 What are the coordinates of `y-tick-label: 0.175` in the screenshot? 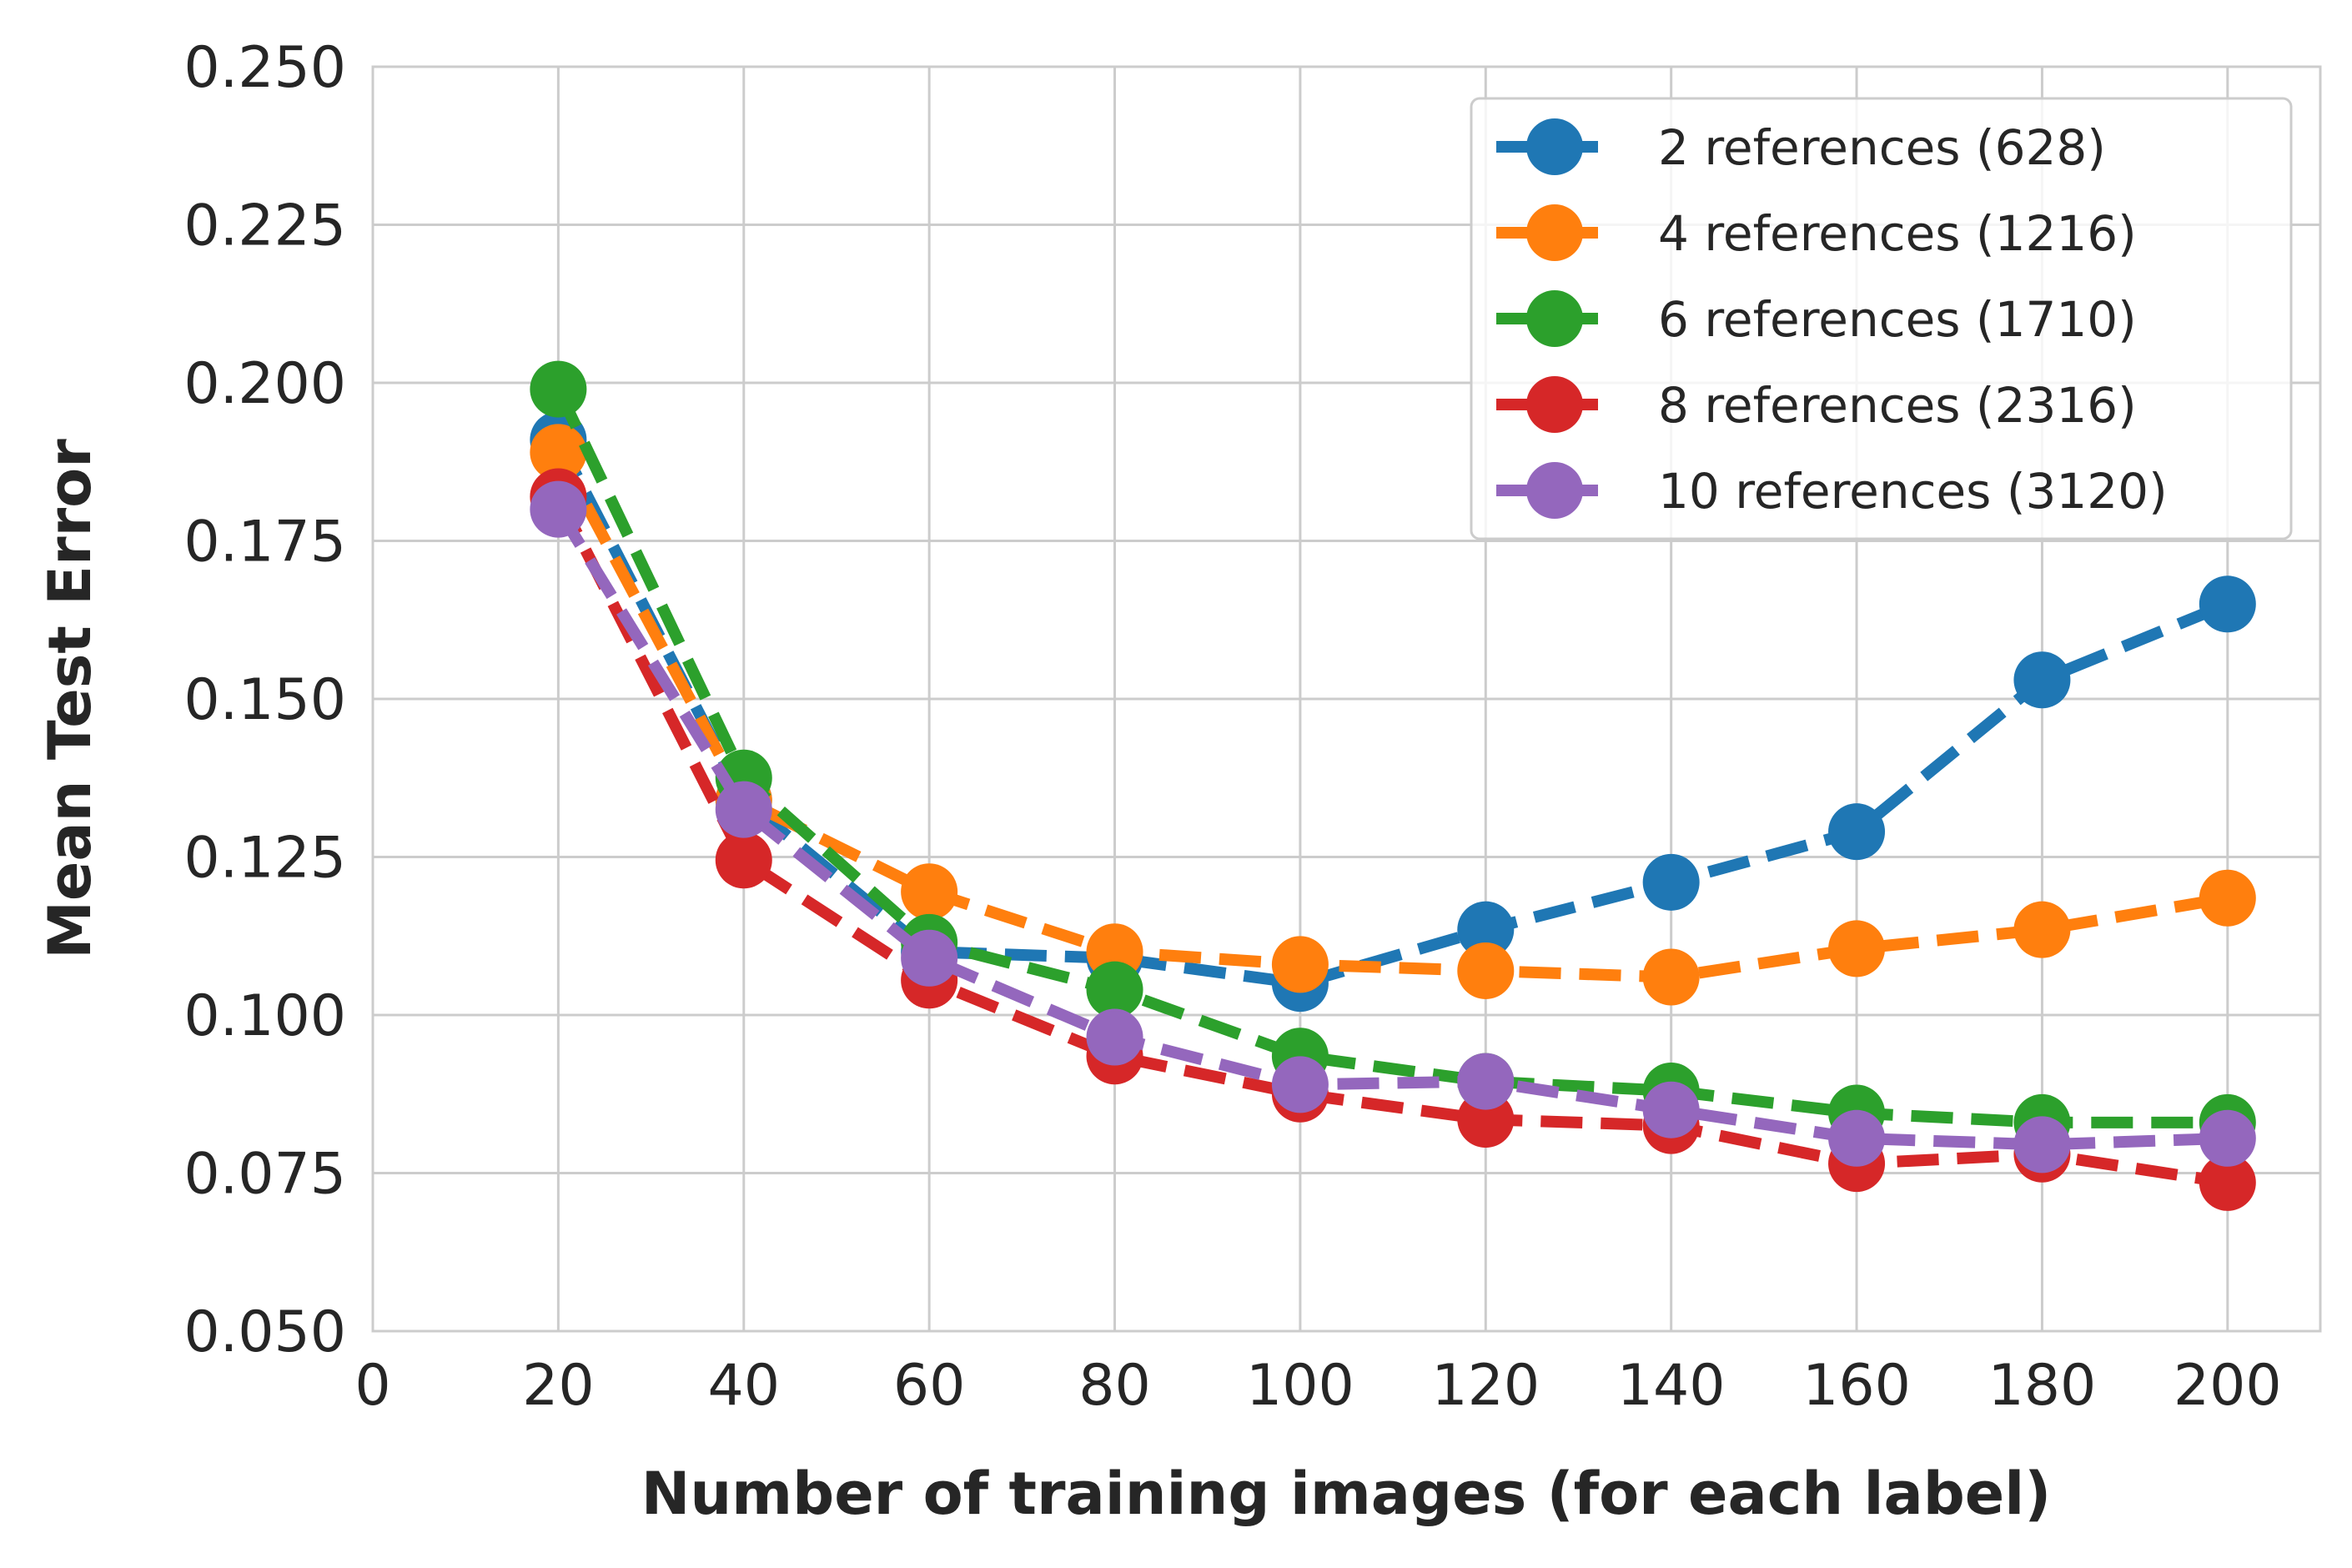 It's located at (264, 542).